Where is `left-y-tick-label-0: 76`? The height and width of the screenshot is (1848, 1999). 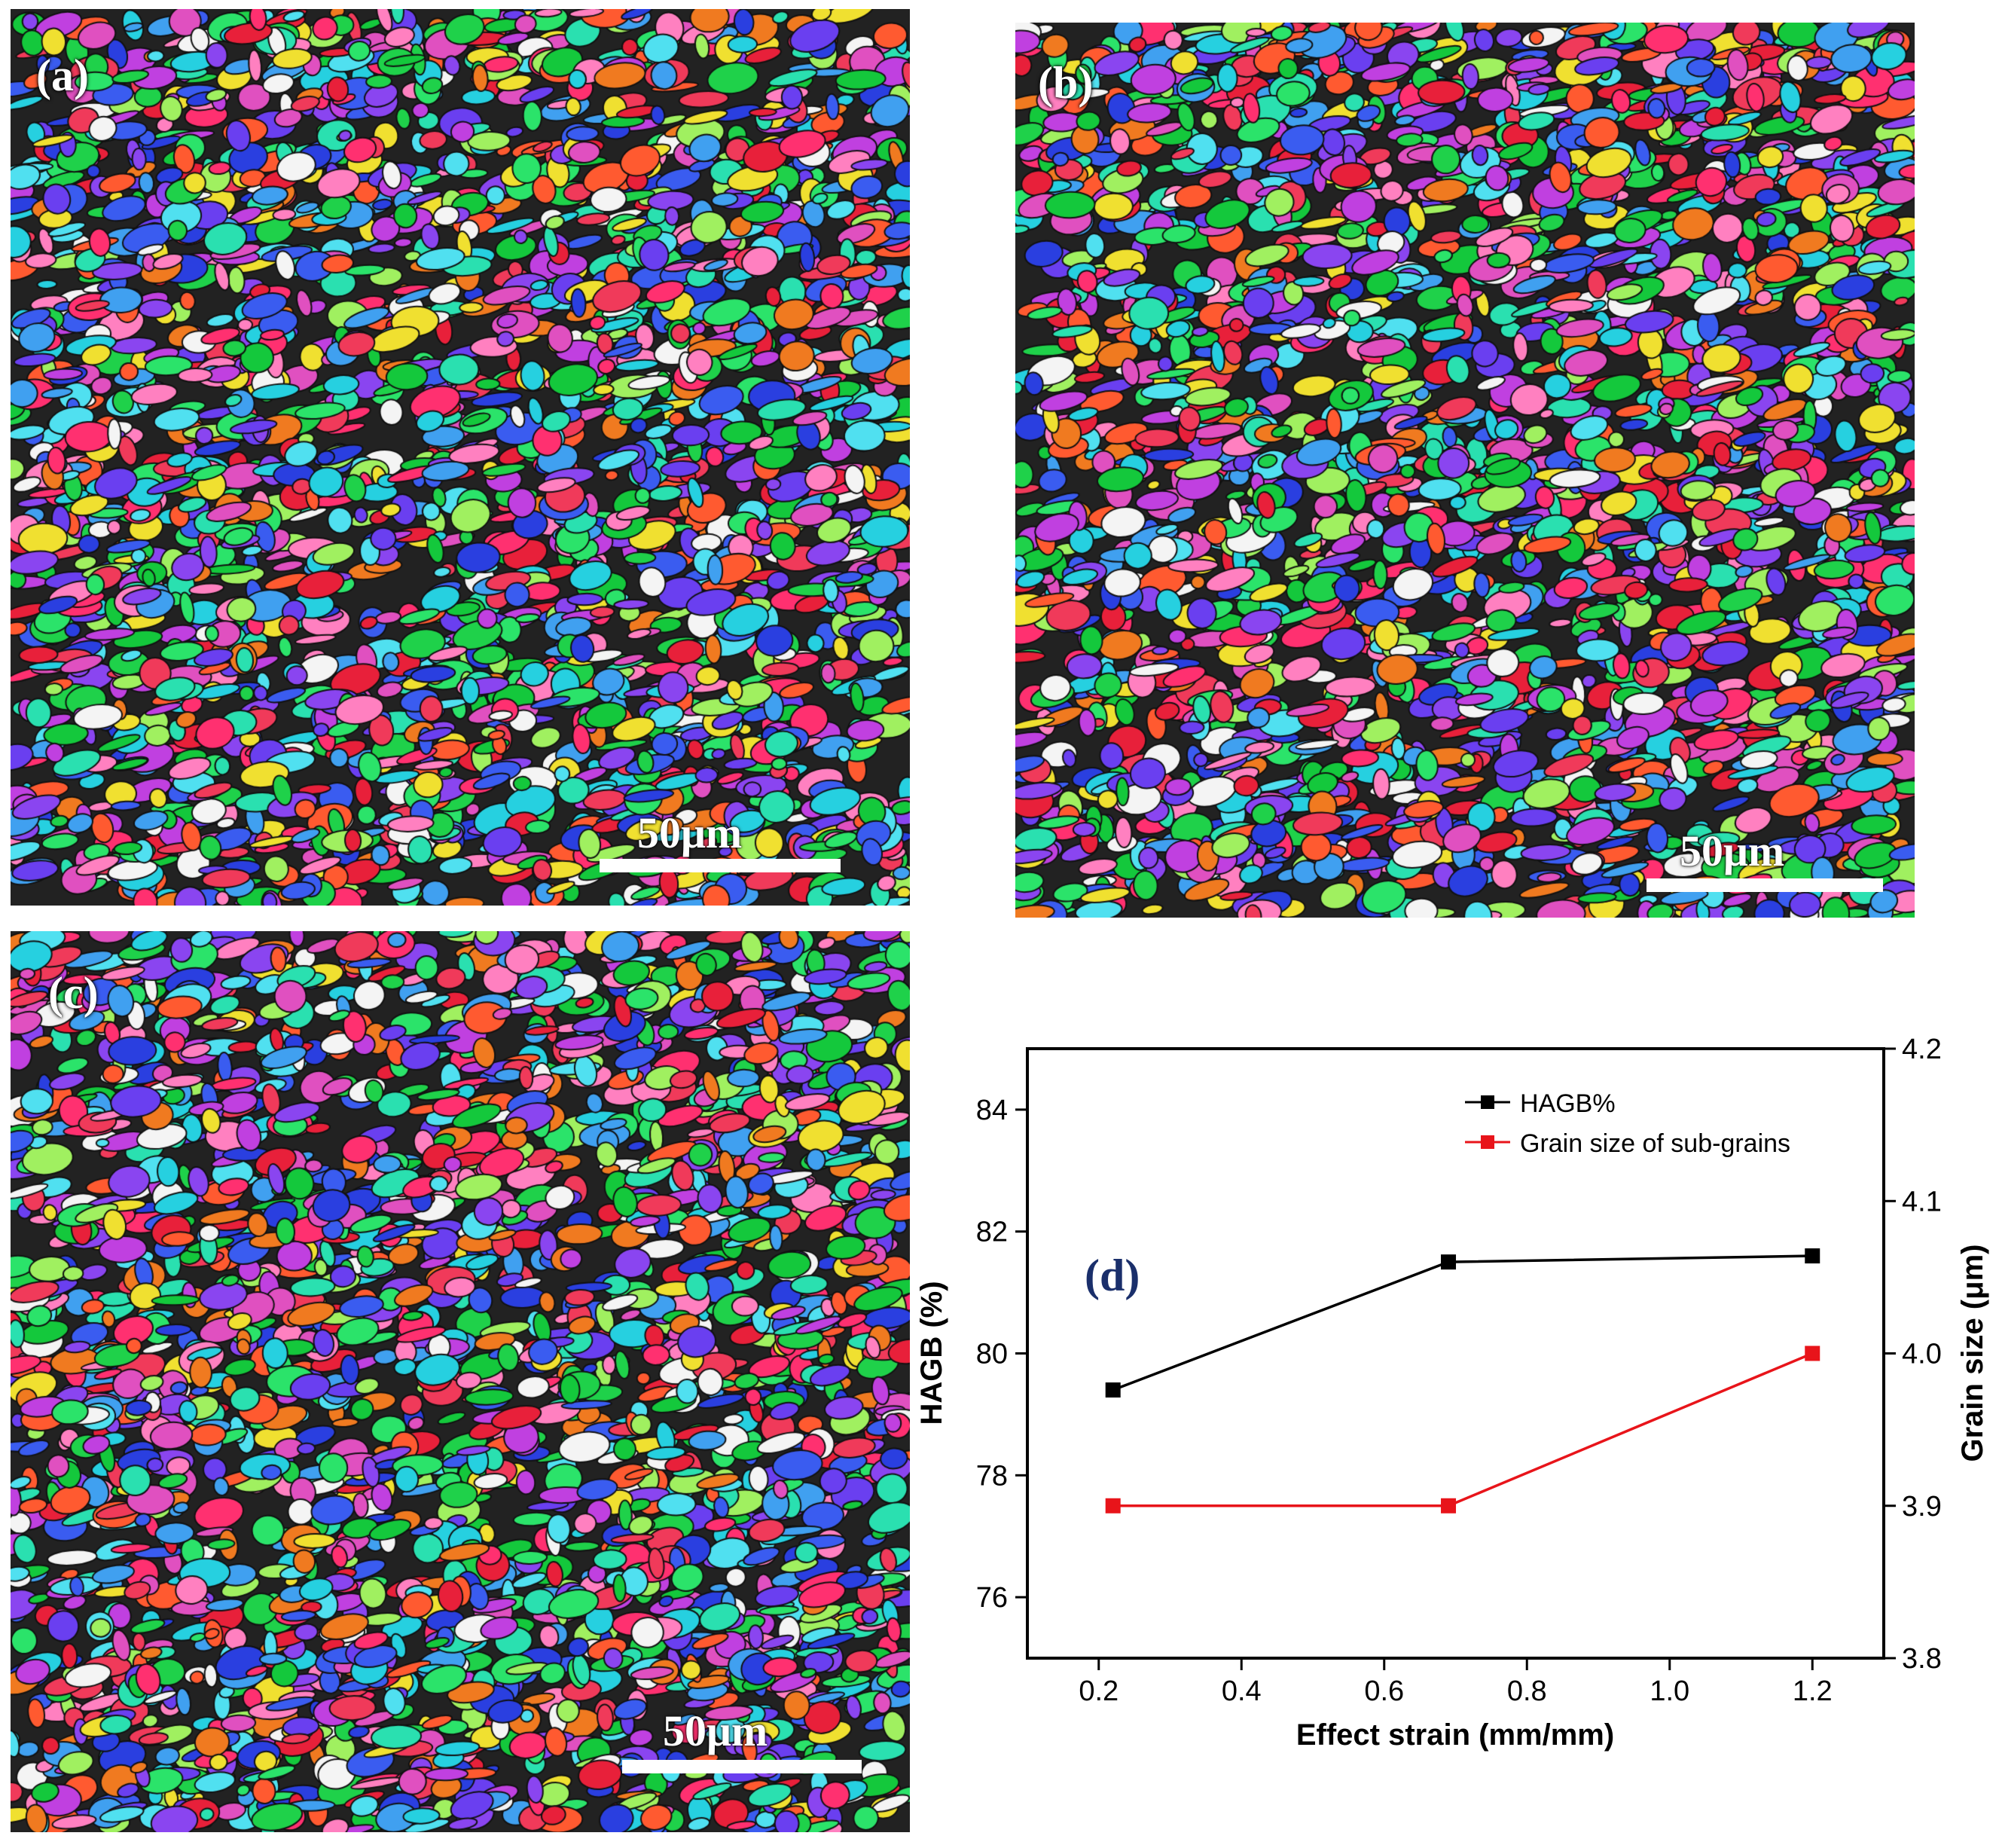 left-y-tick-label-0: 76 is located at coordinates (992, 1598).